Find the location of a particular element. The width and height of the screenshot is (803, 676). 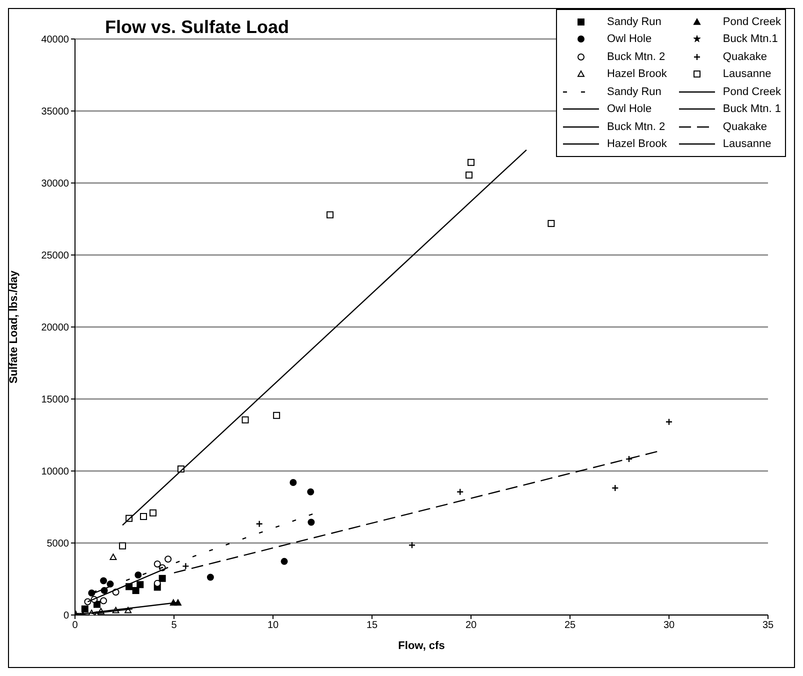

chart-title: Flow vs. Sulfate Load is located at coordinates (197, 27).